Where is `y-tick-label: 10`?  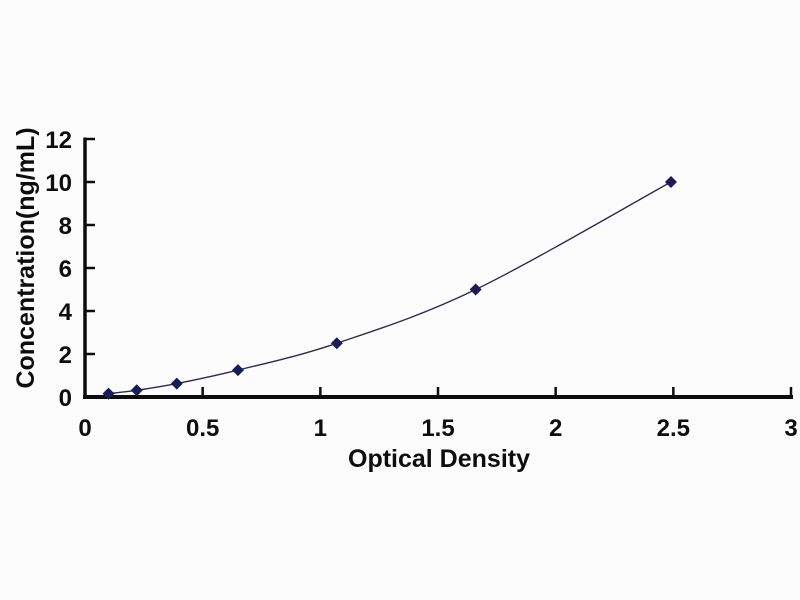 y-tick-label: 10 is located at coordinates (58, 183).